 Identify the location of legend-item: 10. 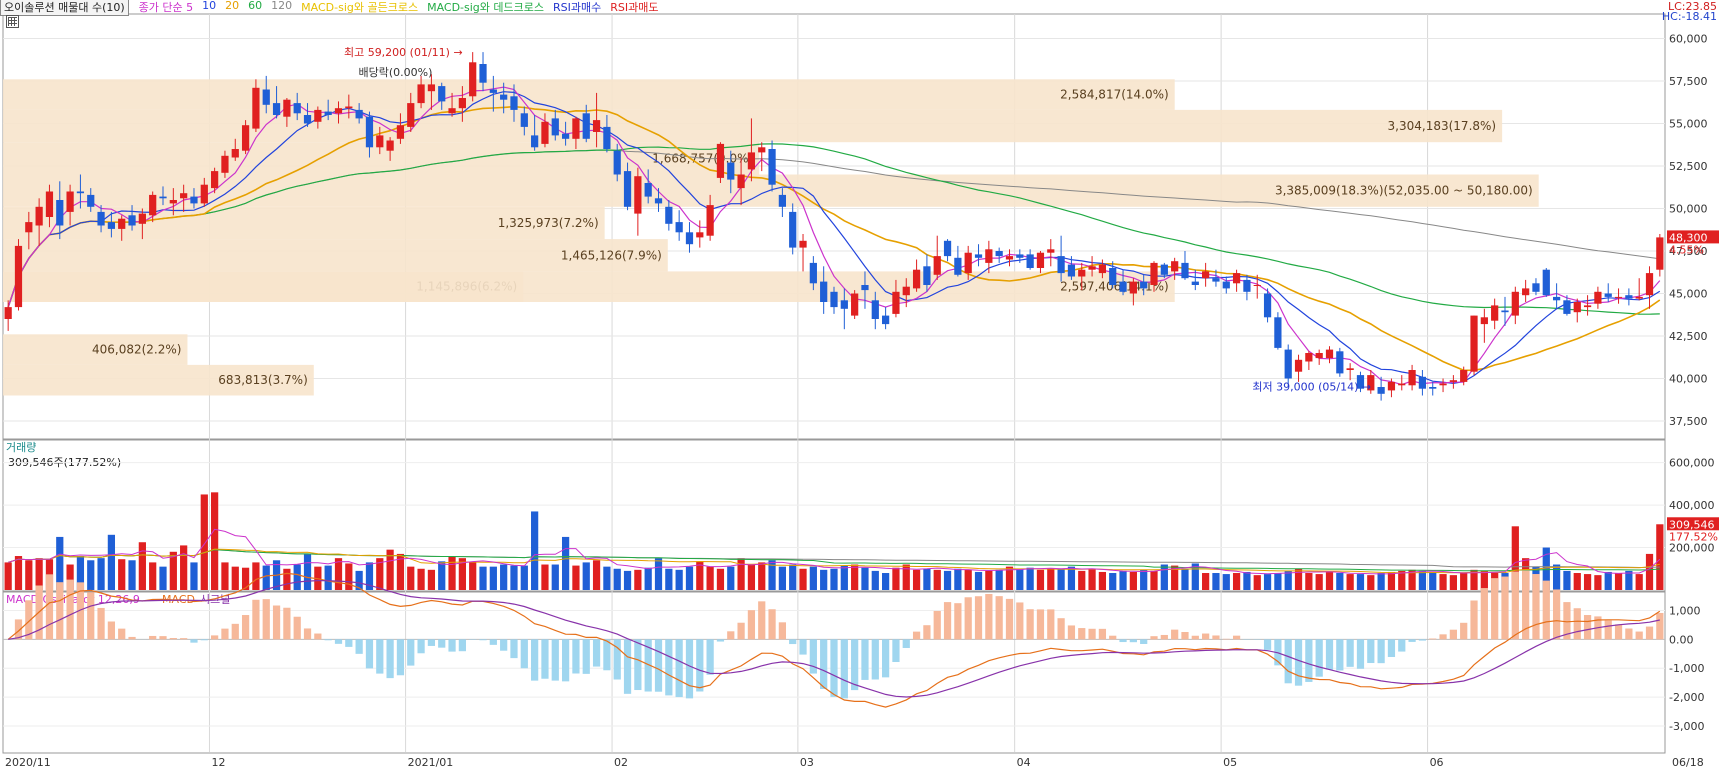
(209, 7).